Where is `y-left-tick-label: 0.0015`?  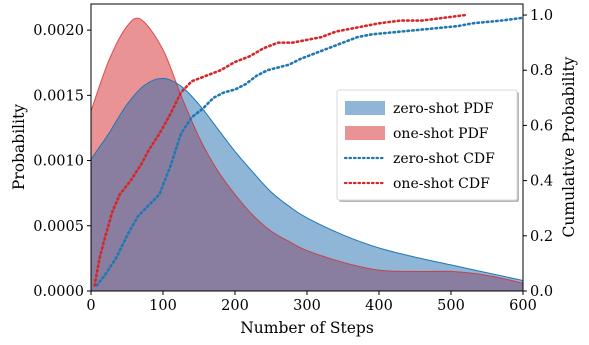
y-left-tick-label: 0.0015 is located at coordinates (58, 96).